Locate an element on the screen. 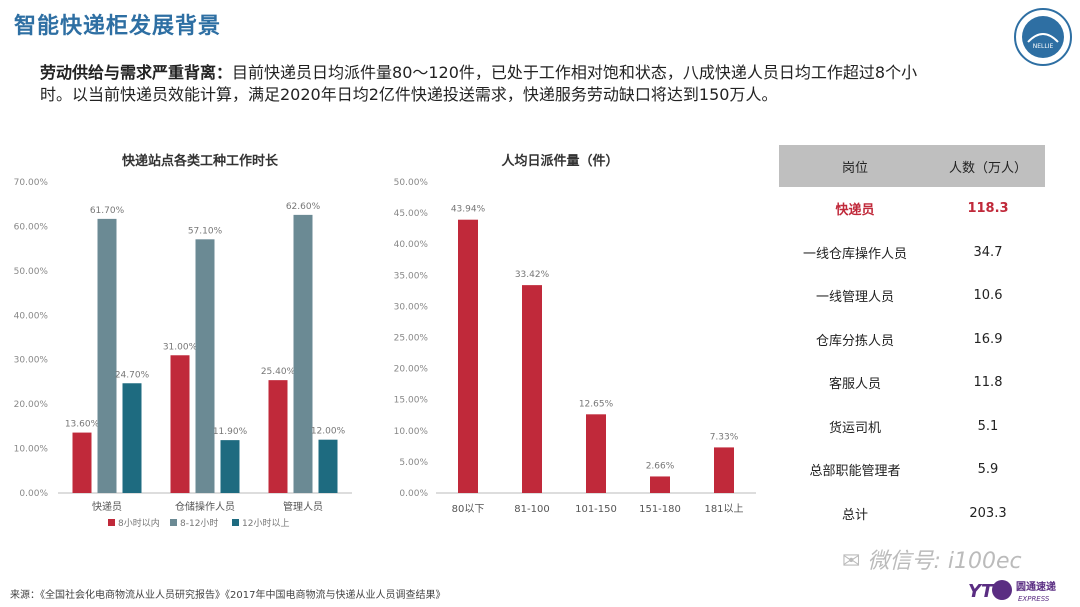 The image size is (1080, 607). y-tick-label: 15.00% is located at coordinates (411, 401).